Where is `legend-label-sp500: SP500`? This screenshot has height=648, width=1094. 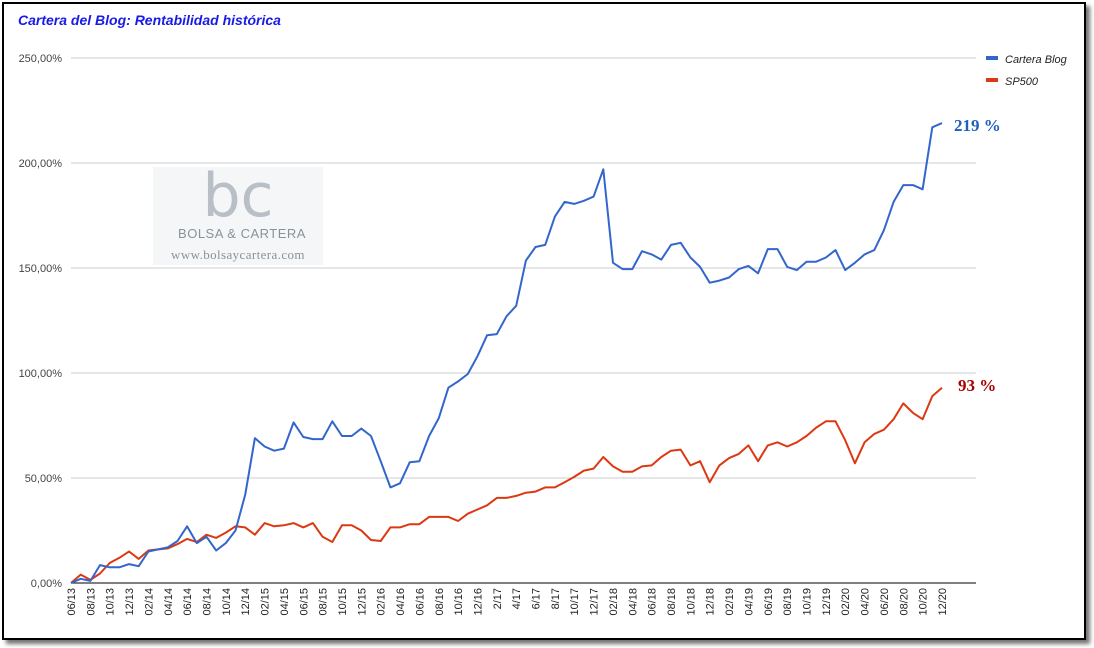
legend-label-sp500: SP500 is located at coordinates (1022, 82).